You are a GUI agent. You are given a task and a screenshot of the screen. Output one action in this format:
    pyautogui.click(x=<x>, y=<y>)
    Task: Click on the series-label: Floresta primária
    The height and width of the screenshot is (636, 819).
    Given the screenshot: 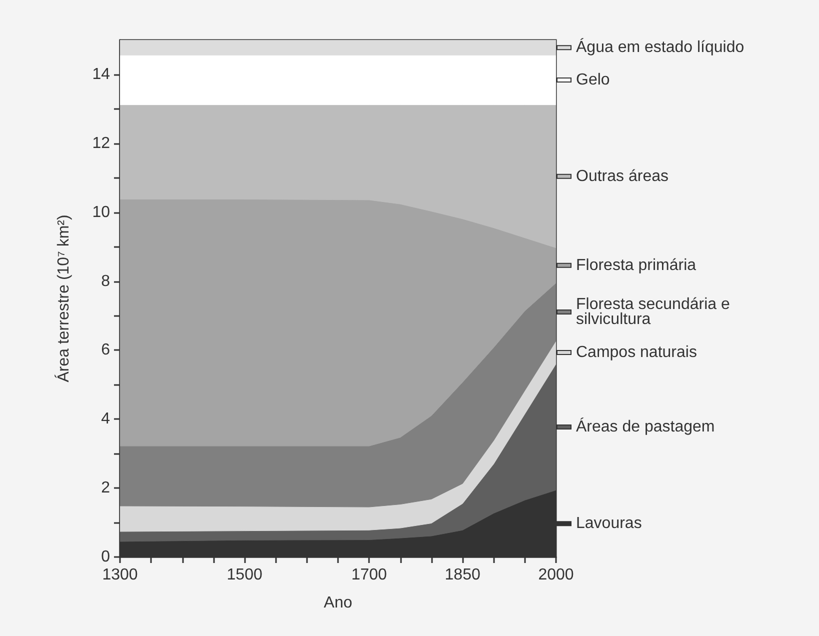 What is the action you would take?
    pyautogui.click(x=636, y=265)
    